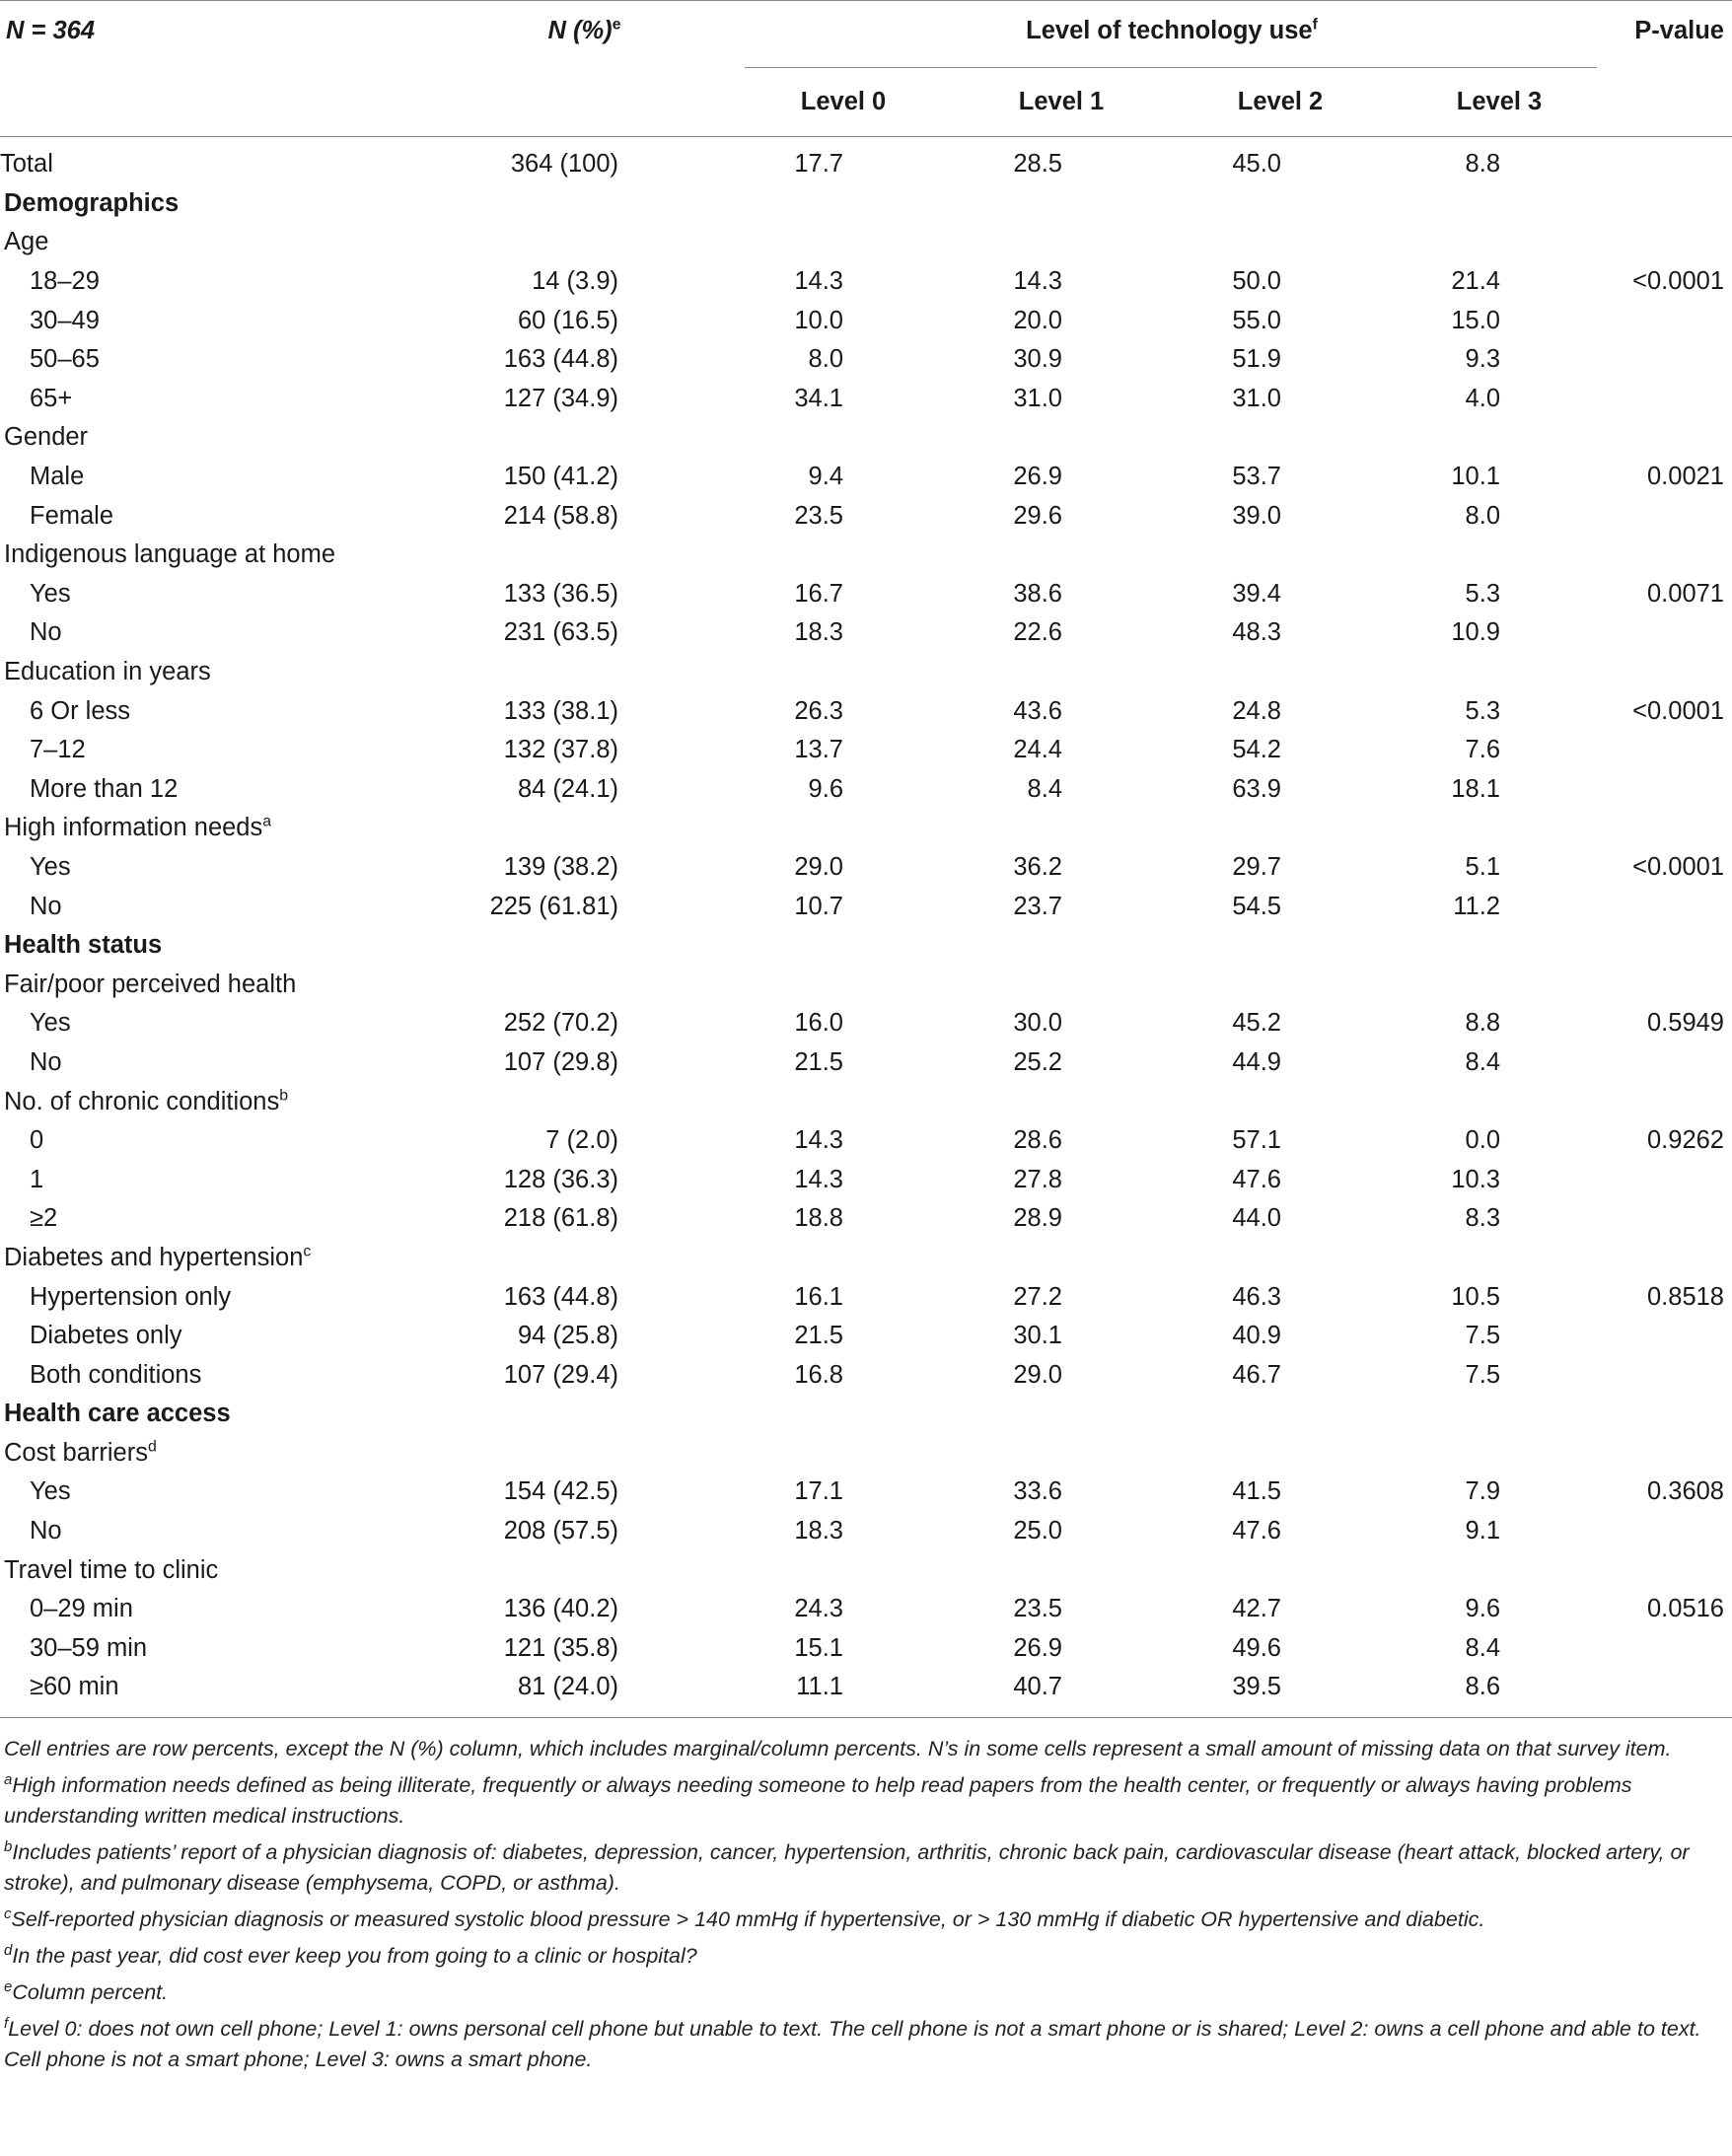  I want to click on cell-n-percent: 252 (70.2), so click(560, 1023).